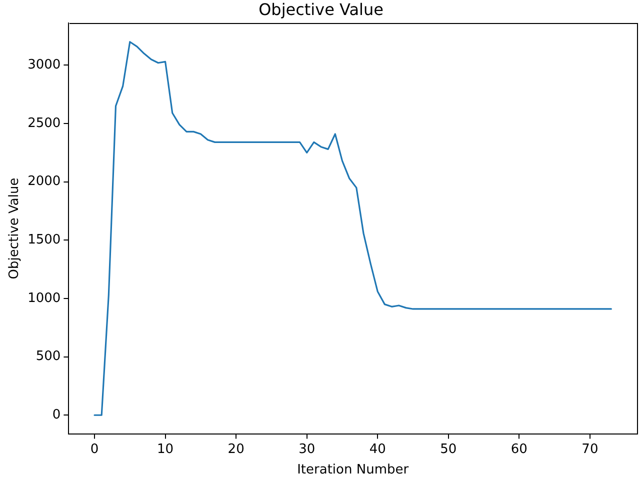  What do you see at coordinates (448, 449) in the screenshot?
I see `x-tick-label: 50` at bounding box center [448, 449].